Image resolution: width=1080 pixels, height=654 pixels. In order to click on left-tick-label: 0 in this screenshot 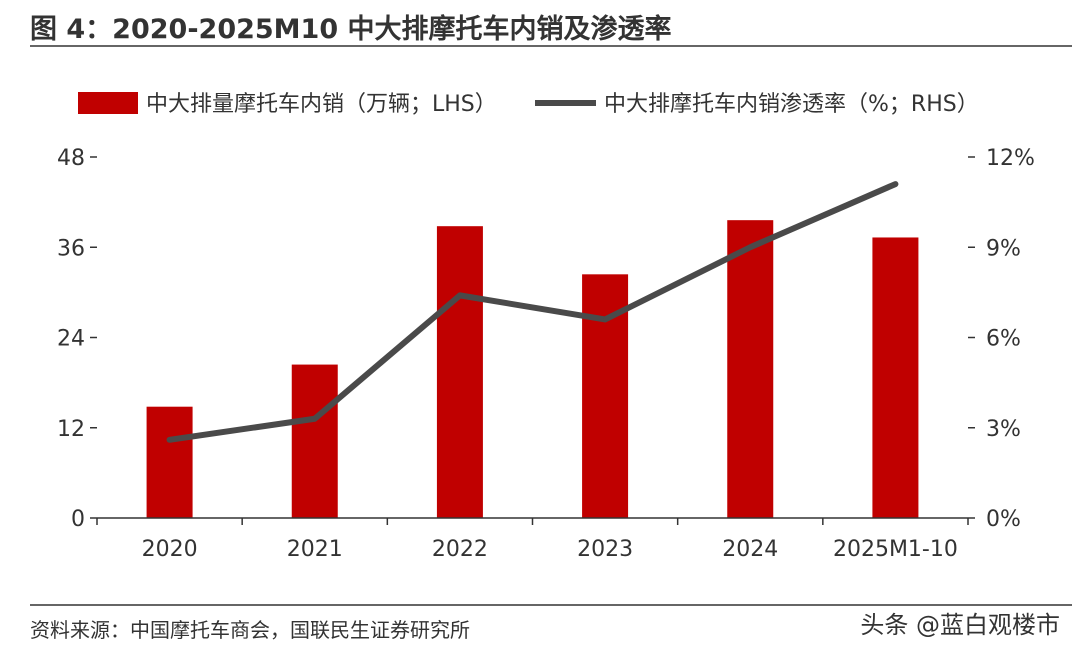, I will do `click(78, 519)`.